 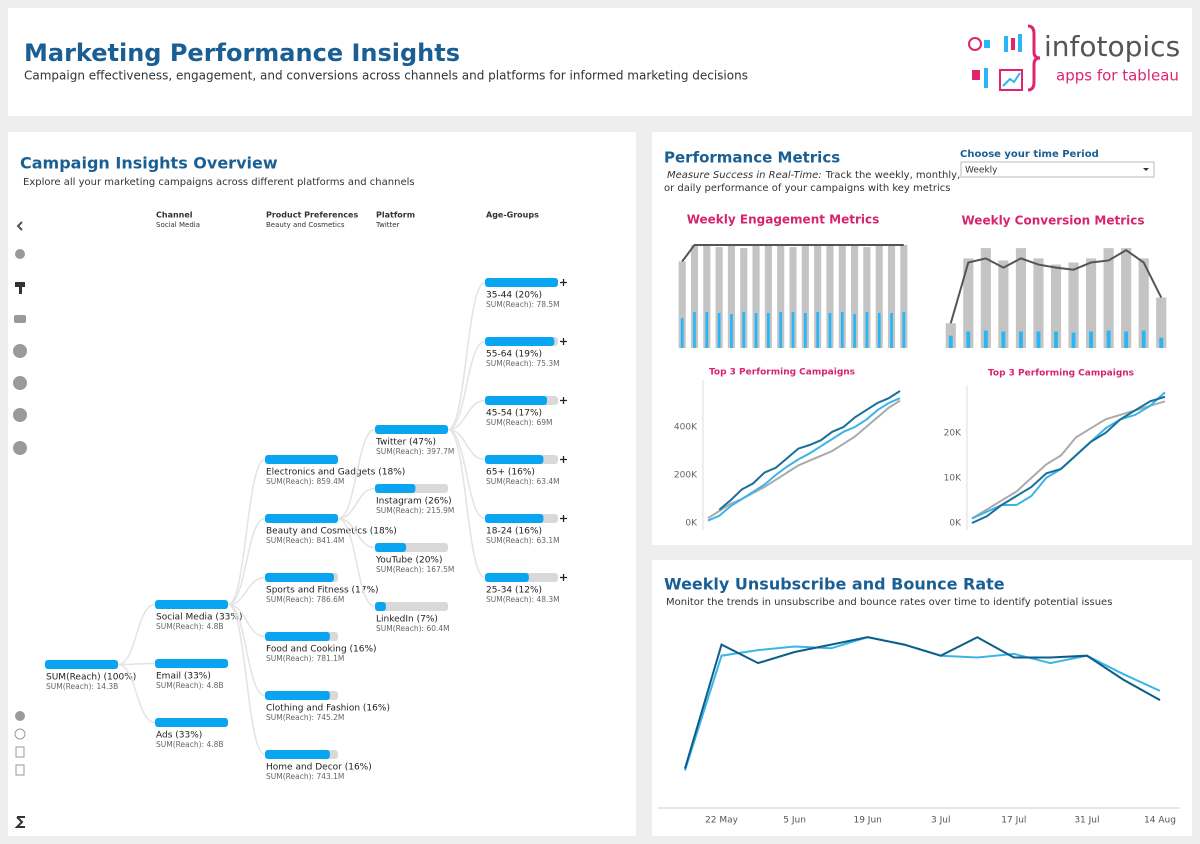 What do you see at coordinates (413, 628) in the screenshot?
I see `node-reach: SUM(Reach): 60.4M` at bounding box center [413, 628].